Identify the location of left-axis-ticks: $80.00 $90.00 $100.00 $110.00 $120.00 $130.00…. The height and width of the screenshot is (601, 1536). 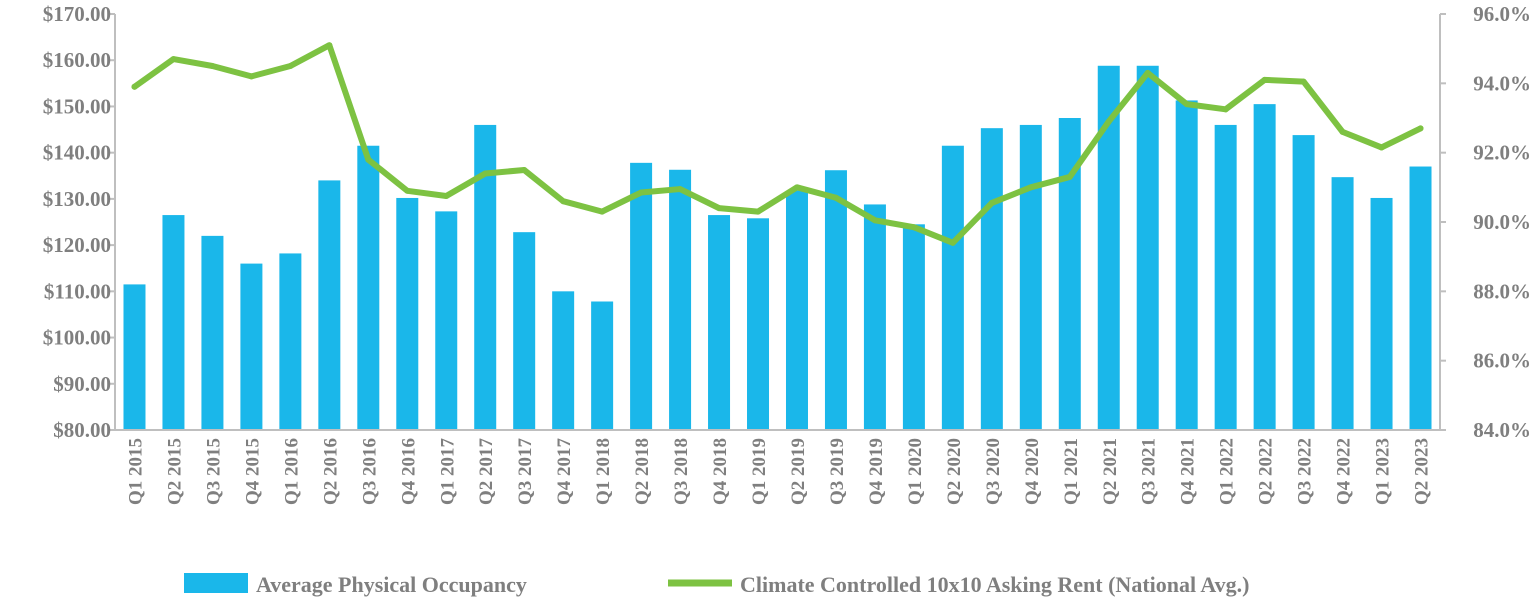
(79, 222).